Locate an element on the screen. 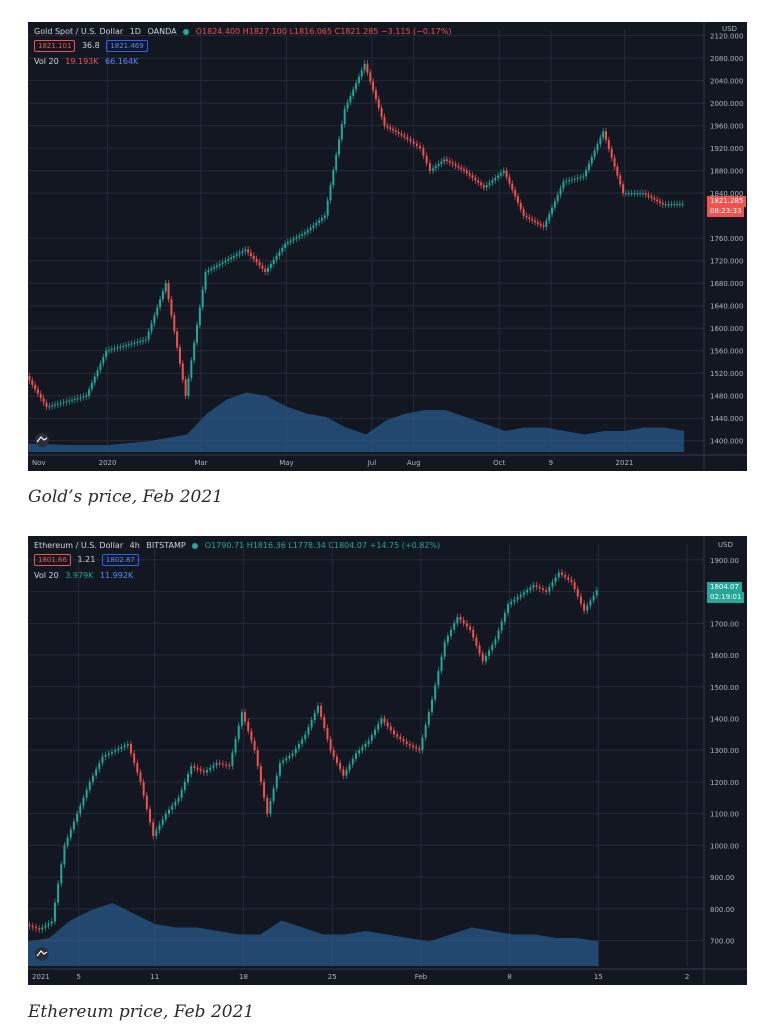  market-status-icon is located at coordinates (186, 31).